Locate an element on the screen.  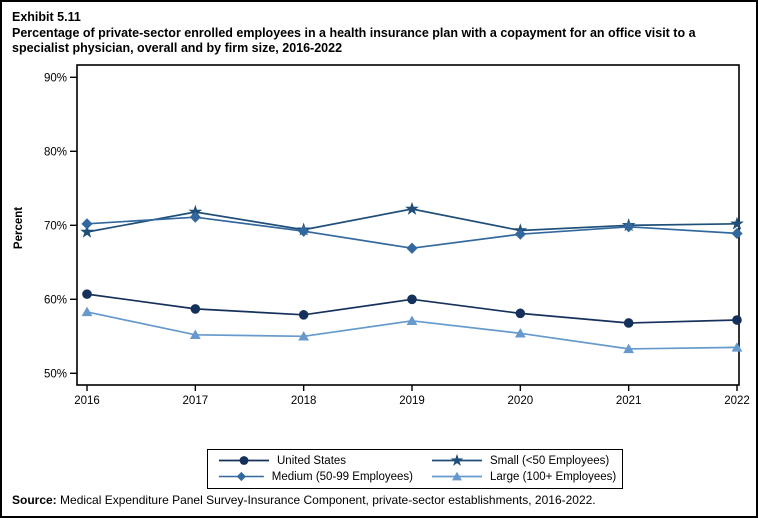
legend-label: Large (100+ Employees) is located at coordinates (553, 476).